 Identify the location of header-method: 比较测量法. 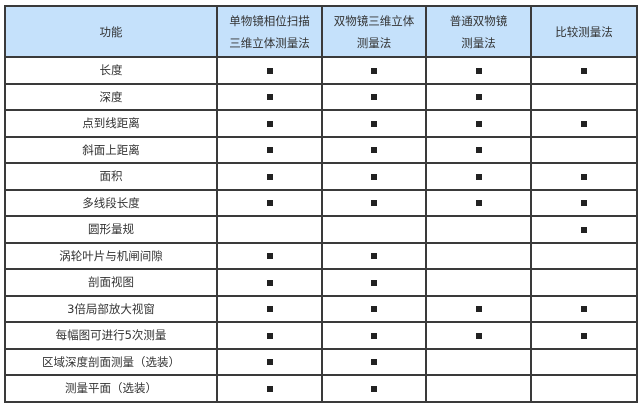
(584, 31).